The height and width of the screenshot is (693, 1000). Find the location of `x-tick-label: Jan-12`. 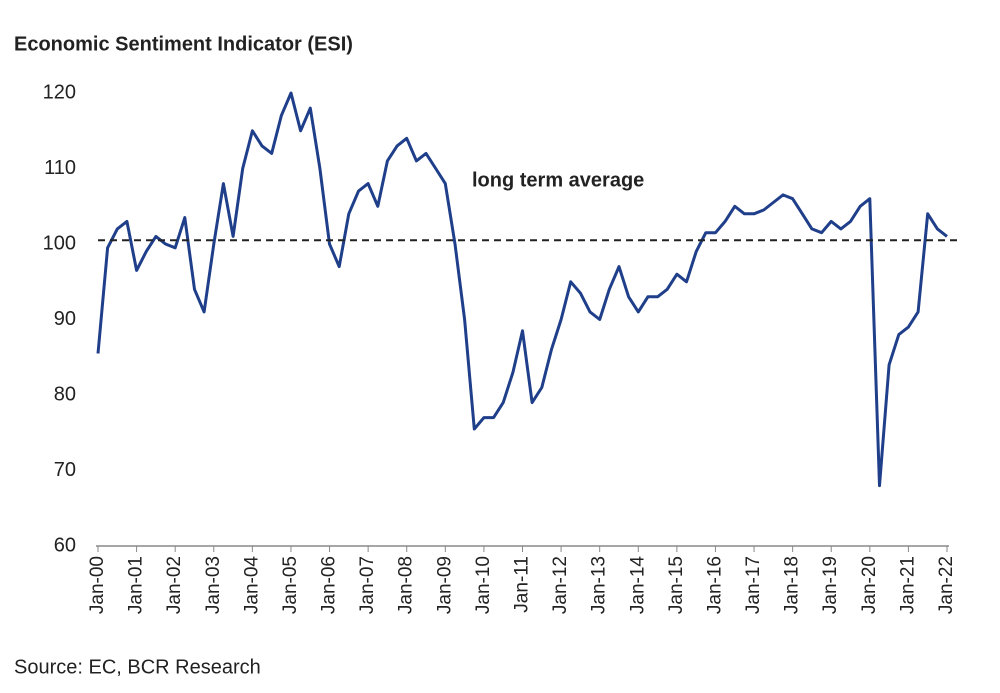

x-tick-label: Jan-12 is located at coordinates (560, 585).